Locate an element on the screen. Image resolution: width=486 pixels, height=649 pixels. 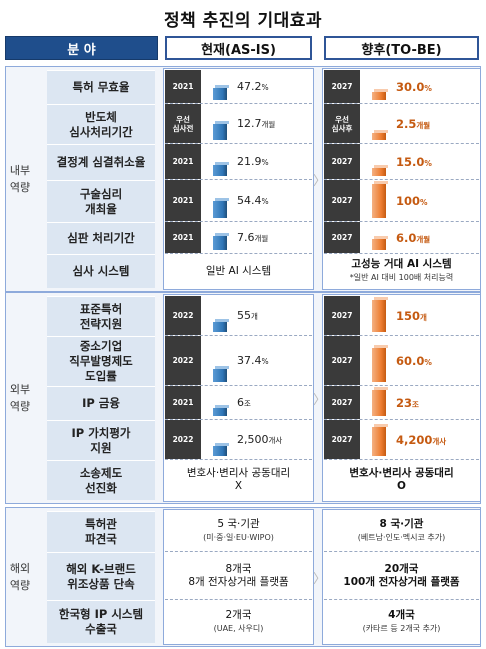
value-unit: 개사 is located at coordinates (275, 440).